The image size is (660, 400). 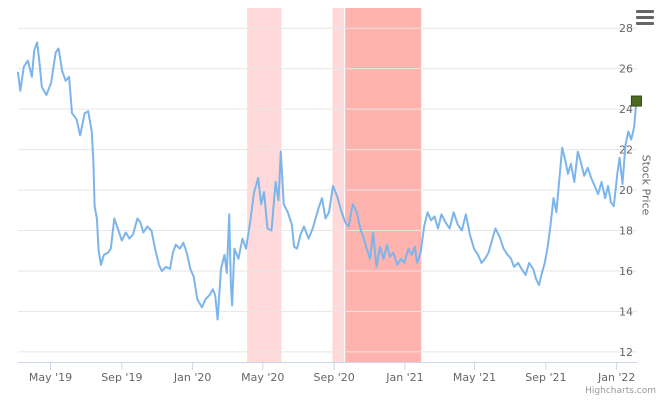 I want to click on y-axis-title: Stock Price, so click(x=646, y=185).